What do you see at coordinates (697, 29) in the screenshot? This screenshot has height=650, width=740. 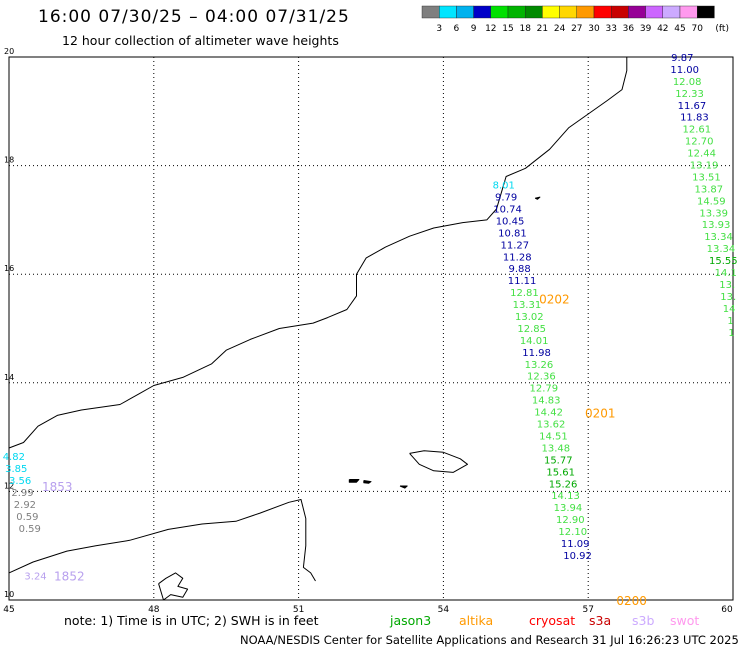 I see `colorbar-tick-label: 70` at bounding box center [697, 29].